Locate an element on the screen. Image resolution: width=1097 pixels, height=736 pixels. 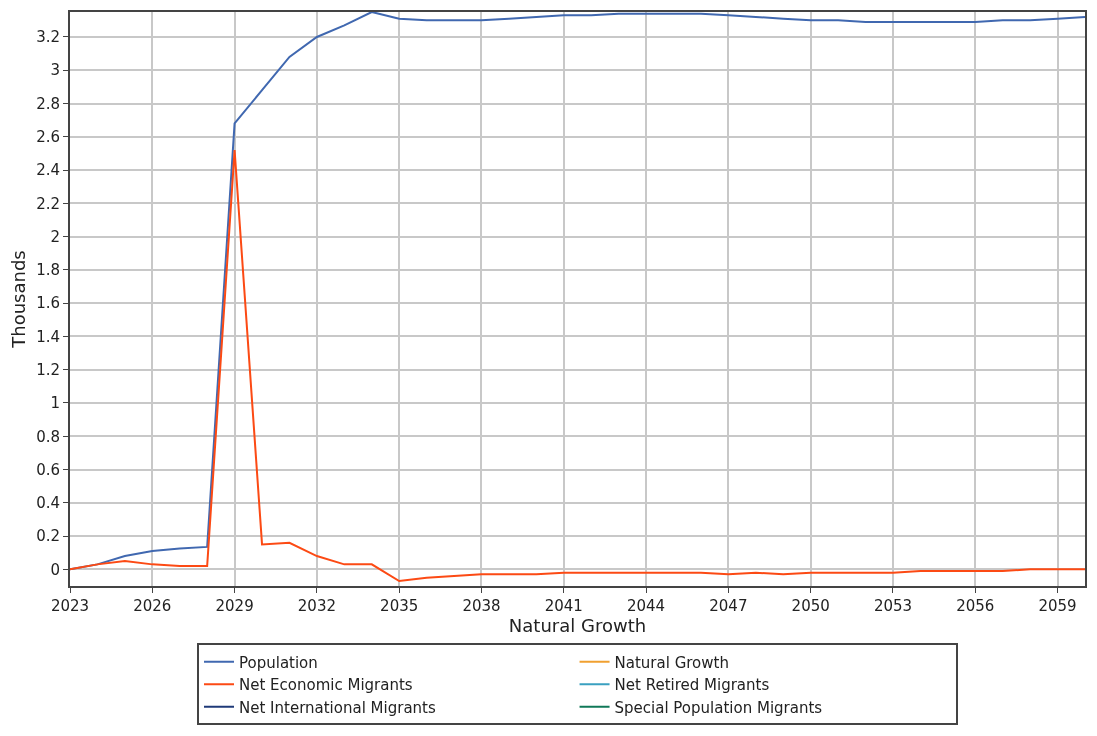
y-tick-label: 3.2 is located at coordinates (48, 37).